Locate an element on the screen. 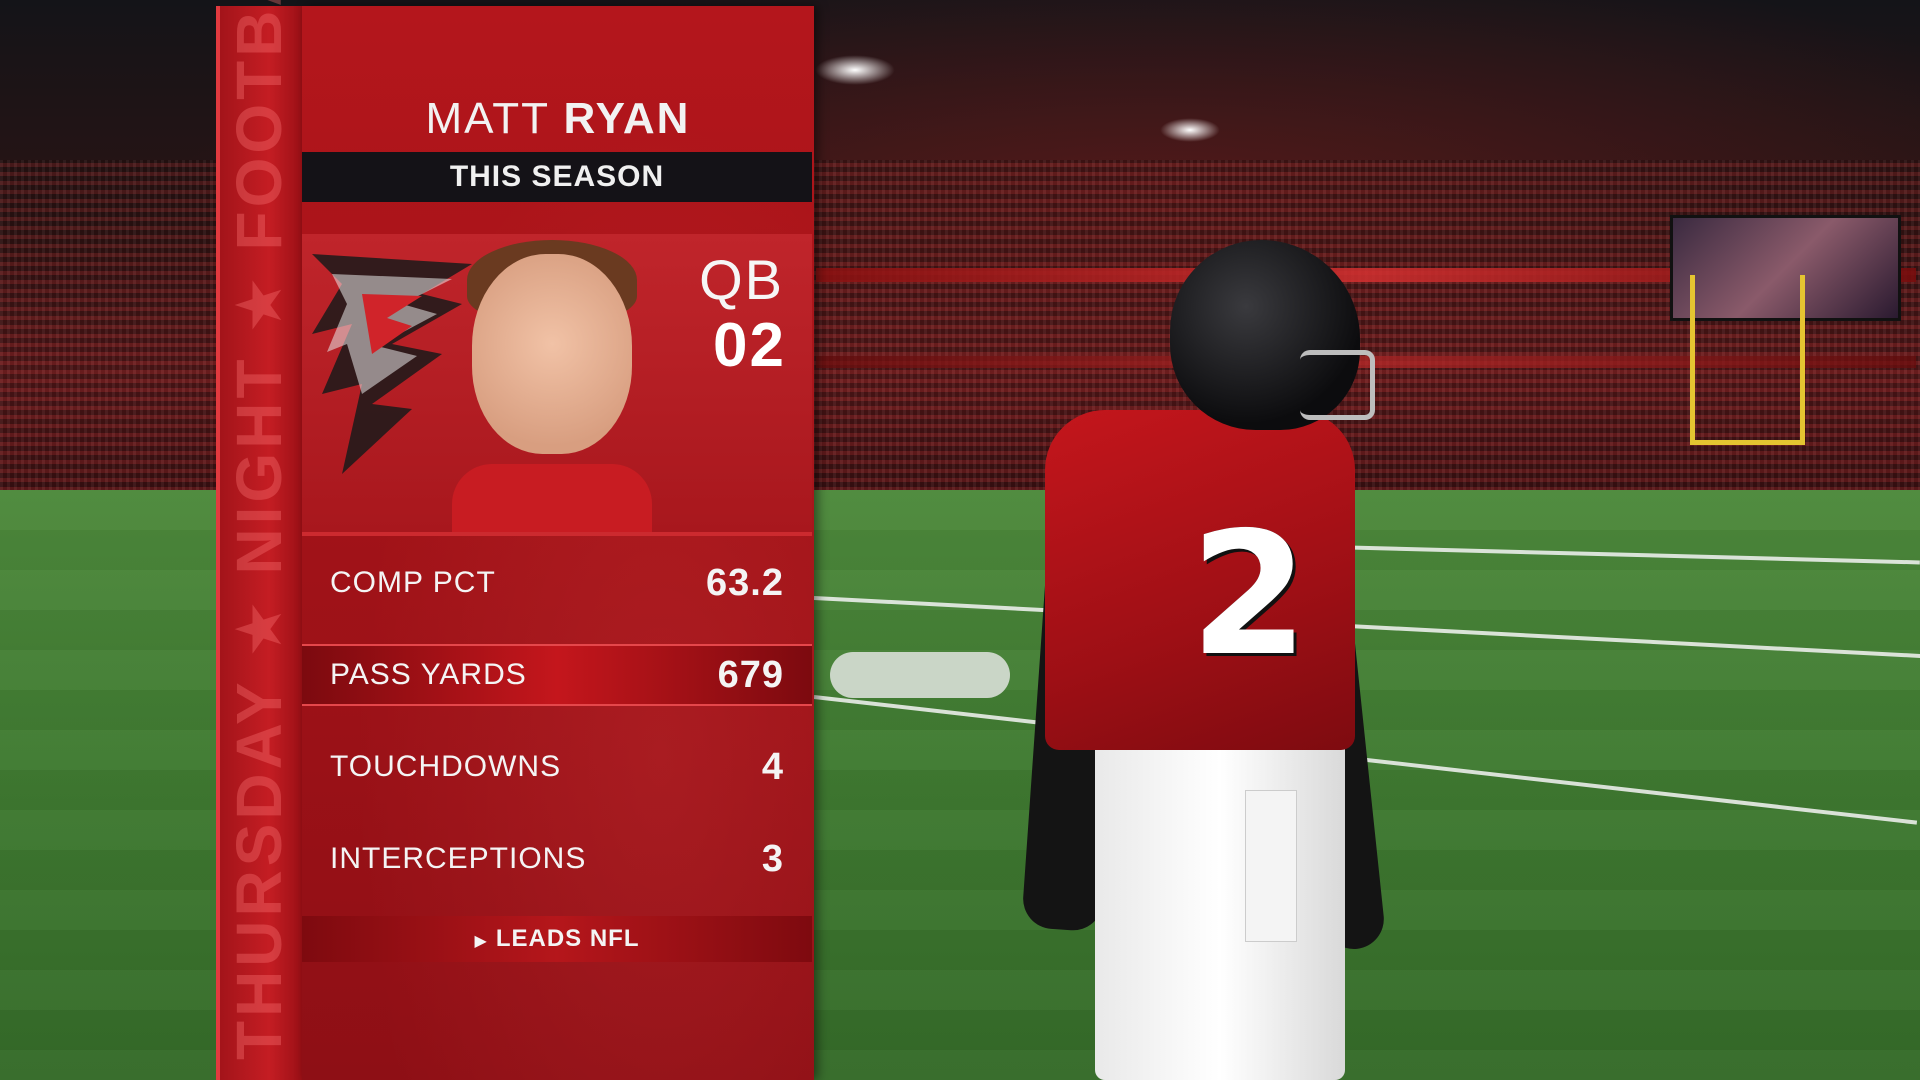  jersey-number: 2 is located at coordinates (1249, 595).